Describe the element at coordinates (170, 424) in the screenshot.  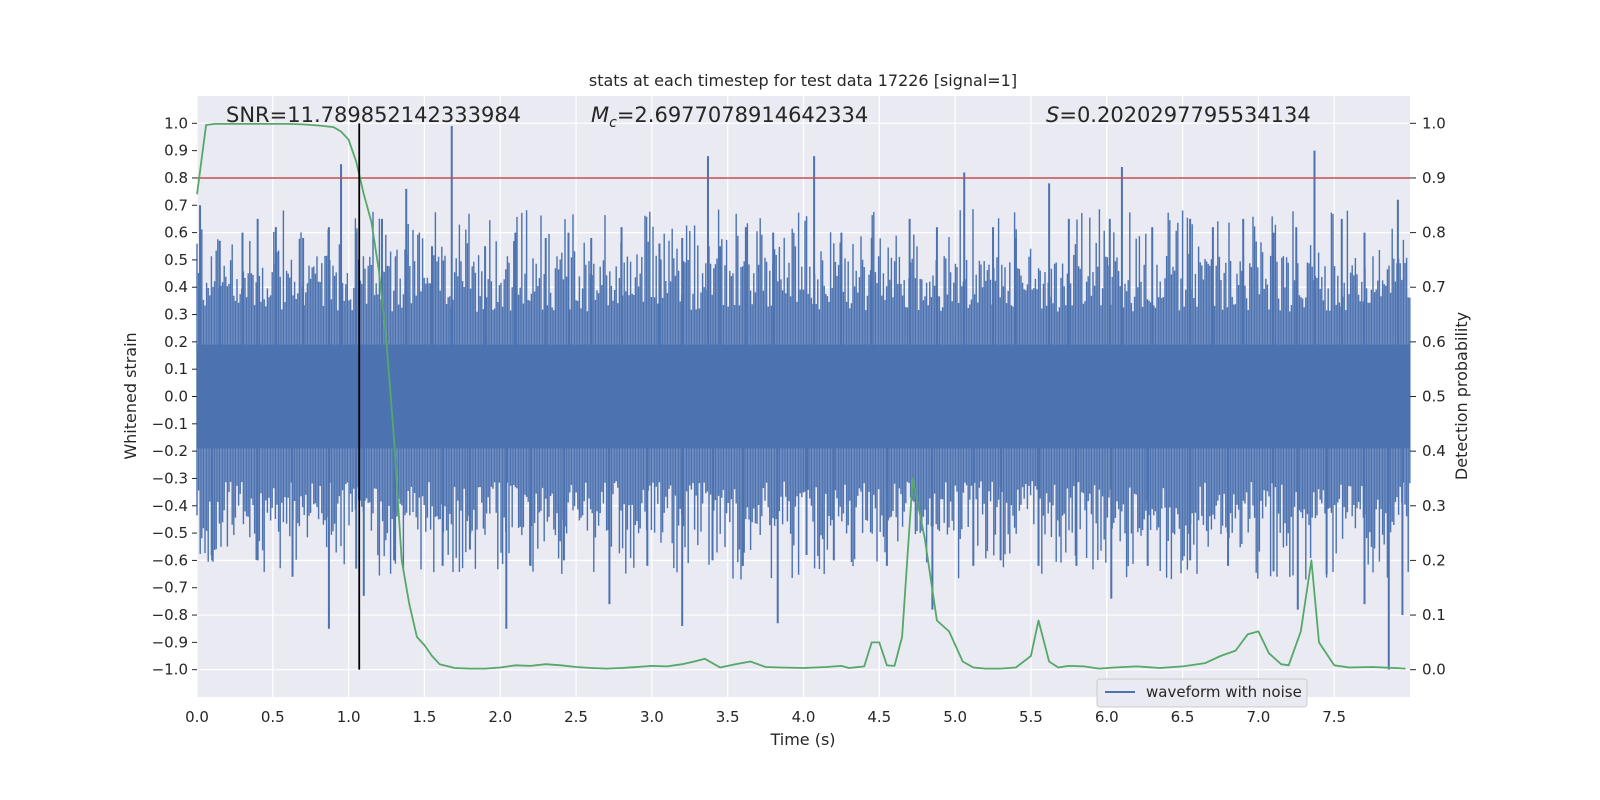
I see `y-tick-label: −0.1` at that location.